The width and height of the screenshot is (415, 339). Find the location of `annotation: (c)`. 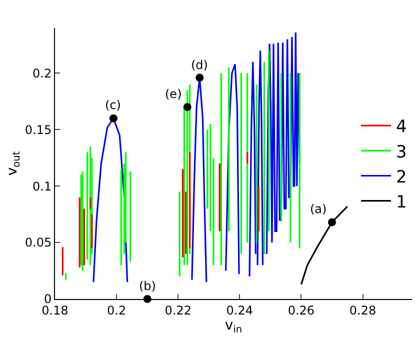

annotation: (c) is located at coordinates (113, 105).